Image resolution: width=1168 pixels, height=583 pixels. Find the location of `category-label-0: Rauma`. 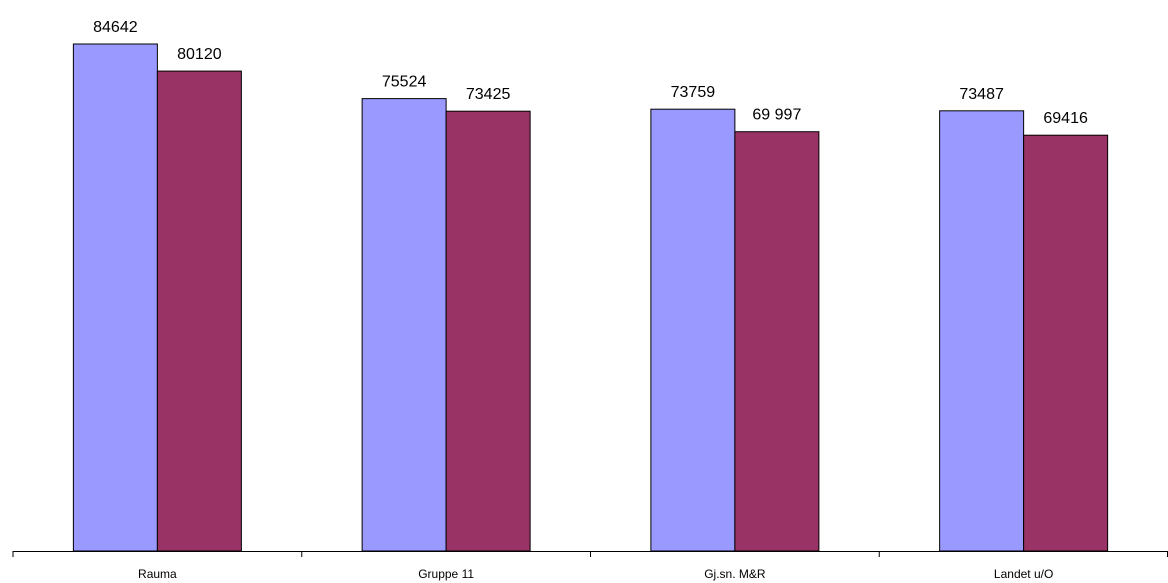

category-label-0: Rauma is located at coordinates (157, 574).